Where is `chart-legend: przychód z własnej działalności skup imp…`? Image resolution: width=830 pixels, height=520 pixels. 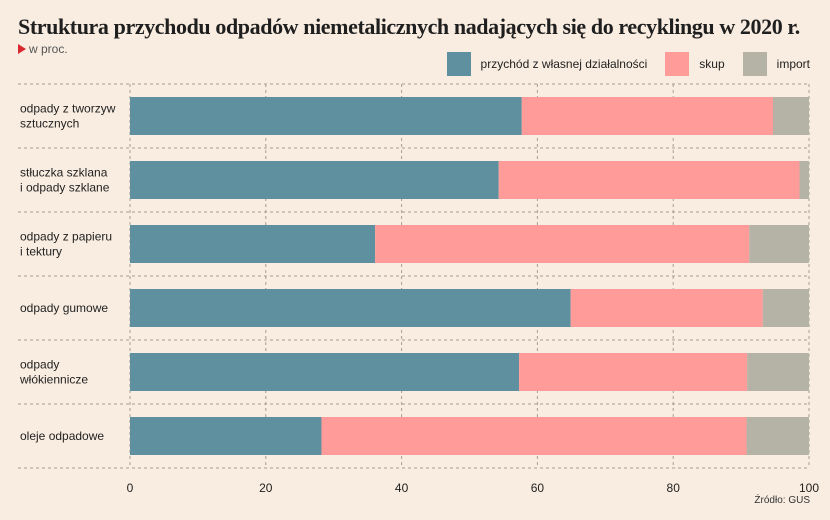
chart-legend: przychód z własnej działalności skup imp… is located at coordinates (619, 64).